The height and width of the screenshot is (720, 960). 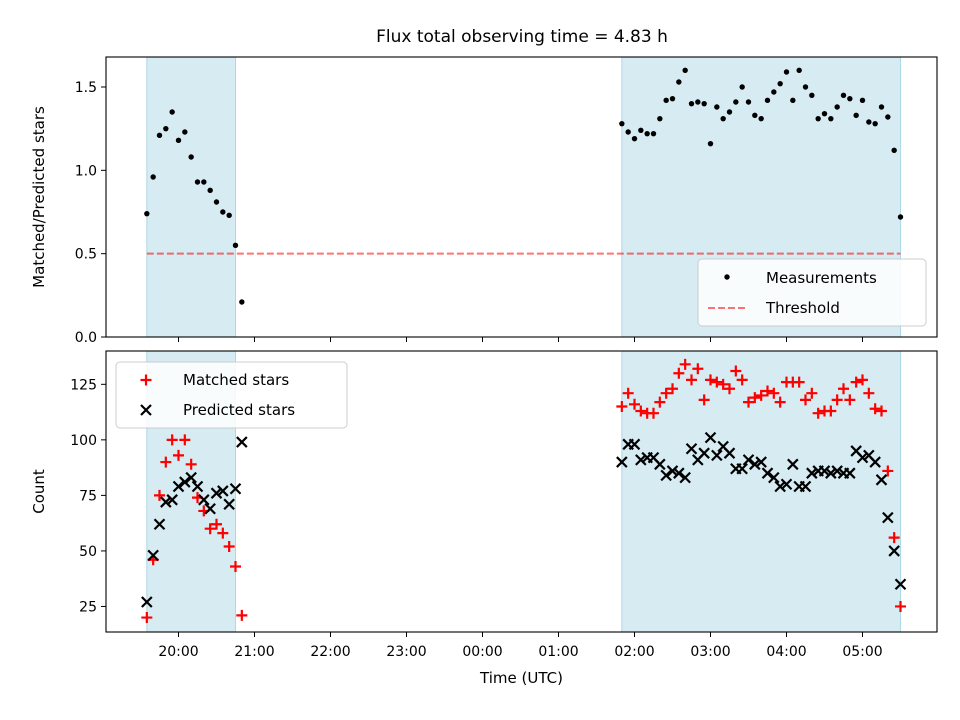 I want to click on chart-title: Flux total observing time = 4.83 h, so click(x=522, y=37).